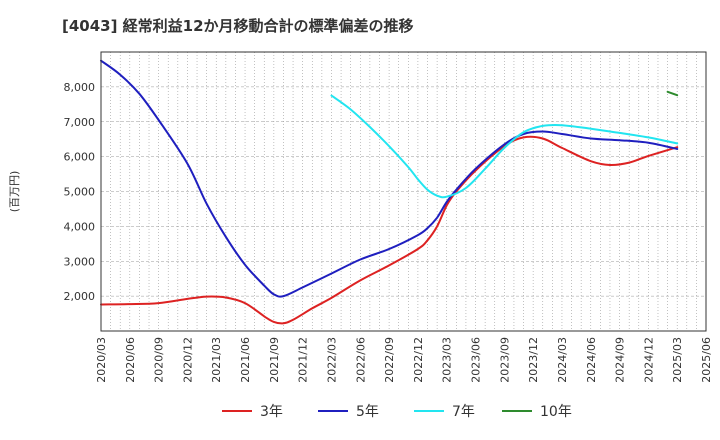 Image resolution: width=720 pixels, height=440 pixels. What do you see at coordinates (504, 360) in the screenshot?
I see `x-tick-label: 2023/09` at bounding box center [504, 360].